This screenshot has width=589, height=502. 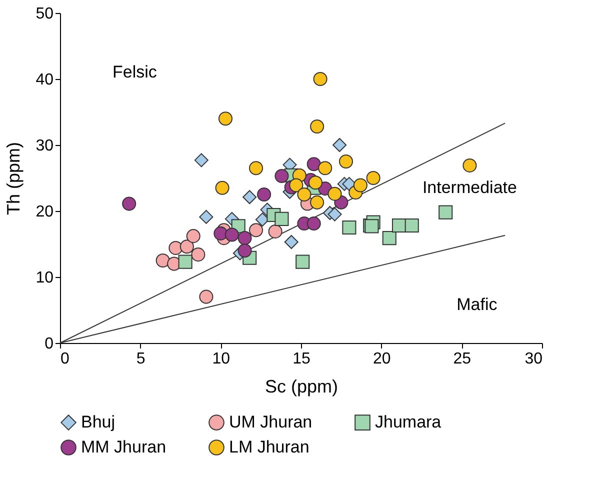 I want to click on y-axis-title: Th (ppm), so click(x=14, y=179).